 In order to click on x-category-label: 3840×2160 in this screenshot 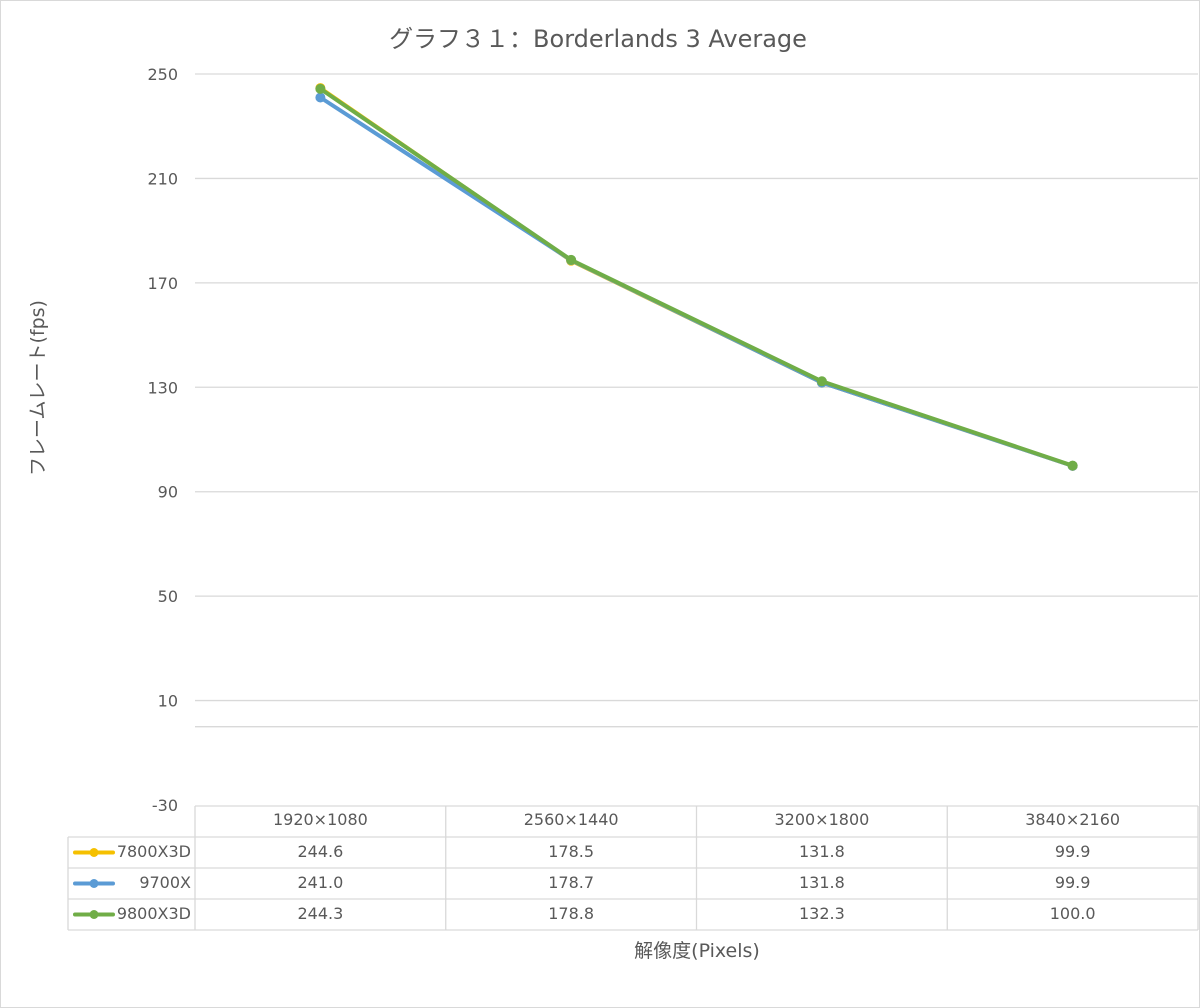, I will do `click(1072, 819)`.